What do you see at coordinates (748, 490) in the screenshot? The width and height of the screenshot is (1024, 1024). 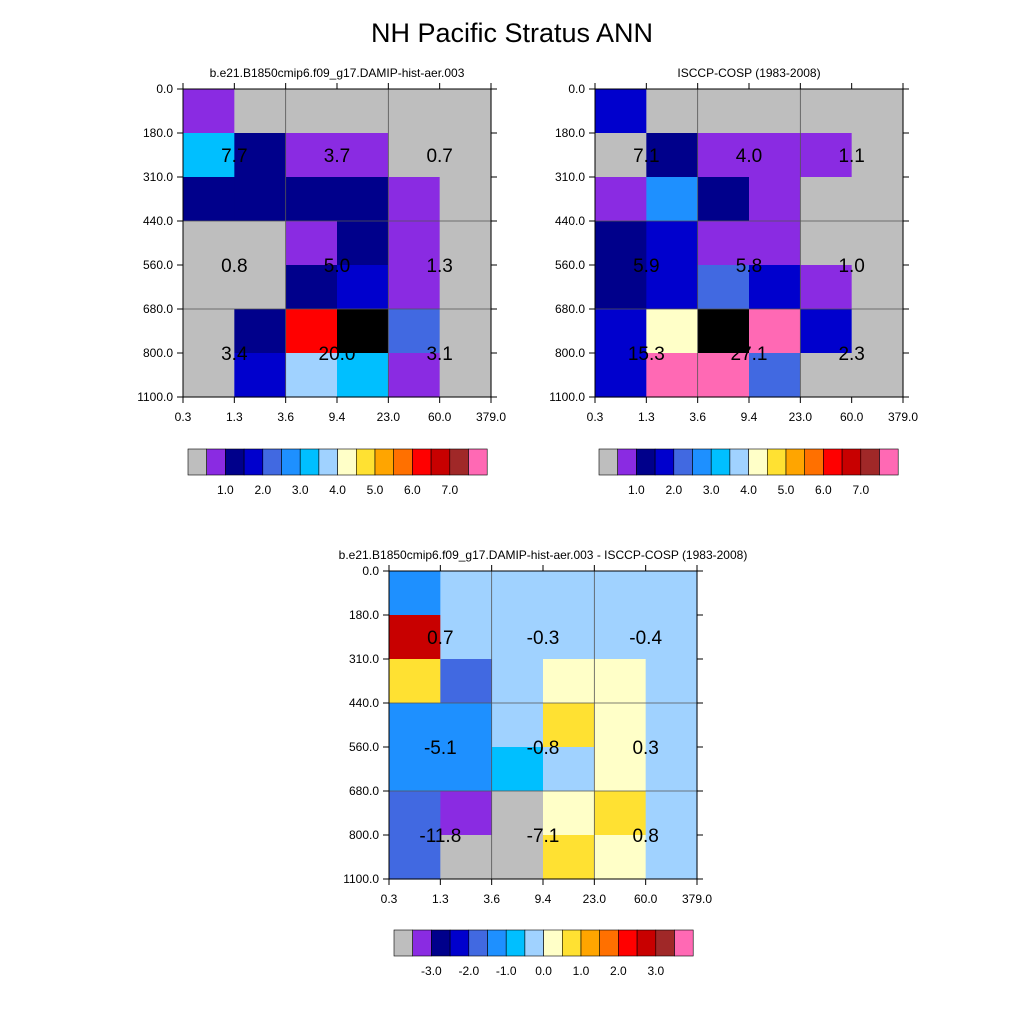 I see `panel-2-colorbar-label: 4.0` at bounding box center [748, 490].